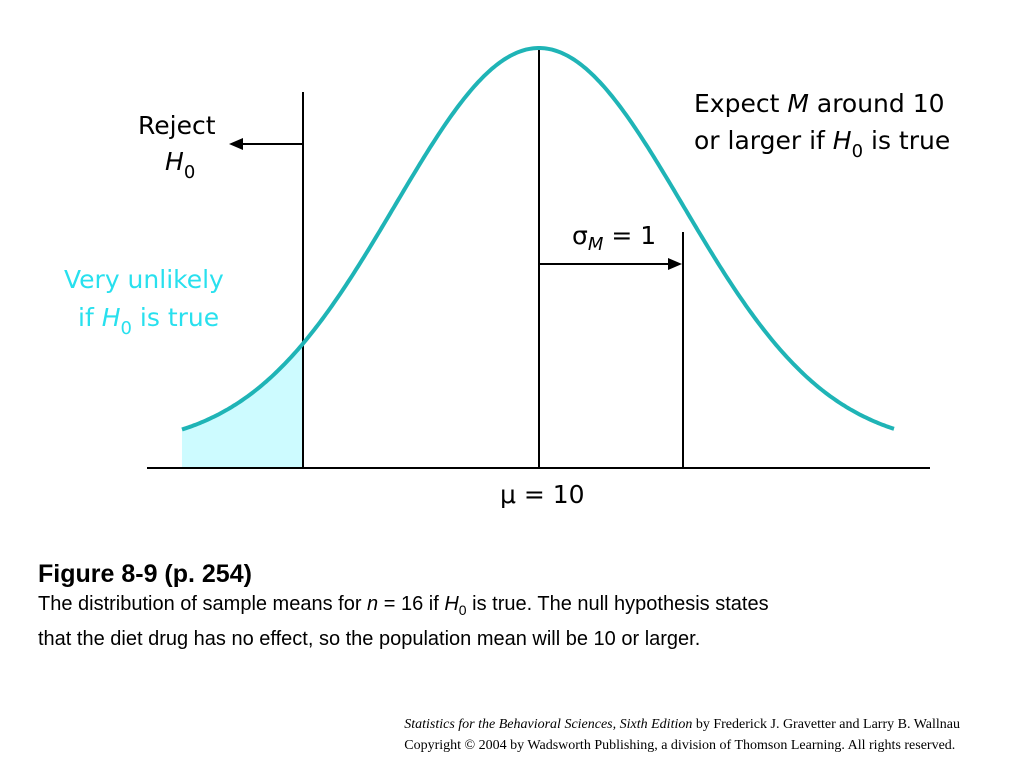 Image resolution: width=1024 pixels, height=768 pixels. What do you see at coordinates (614, 238) in the screenshot?
I see `sigma-label: σM = 1` at bounding box center [614, 238].